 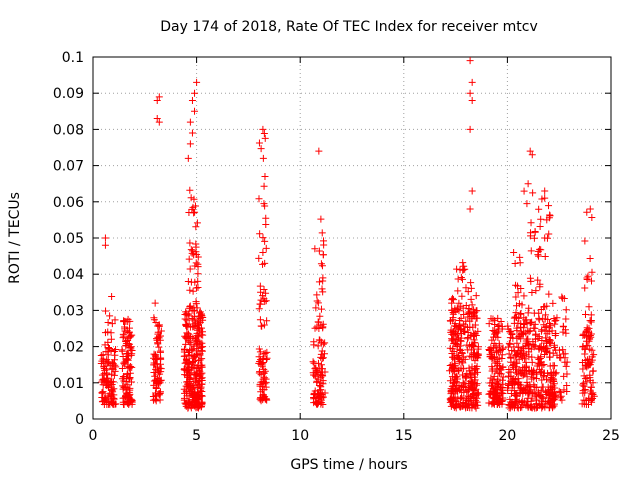 What do you see at coordinates (68, 348) in the screenshot?
I see `y-tick-label: 0.02` at bounding box center [68, 348].